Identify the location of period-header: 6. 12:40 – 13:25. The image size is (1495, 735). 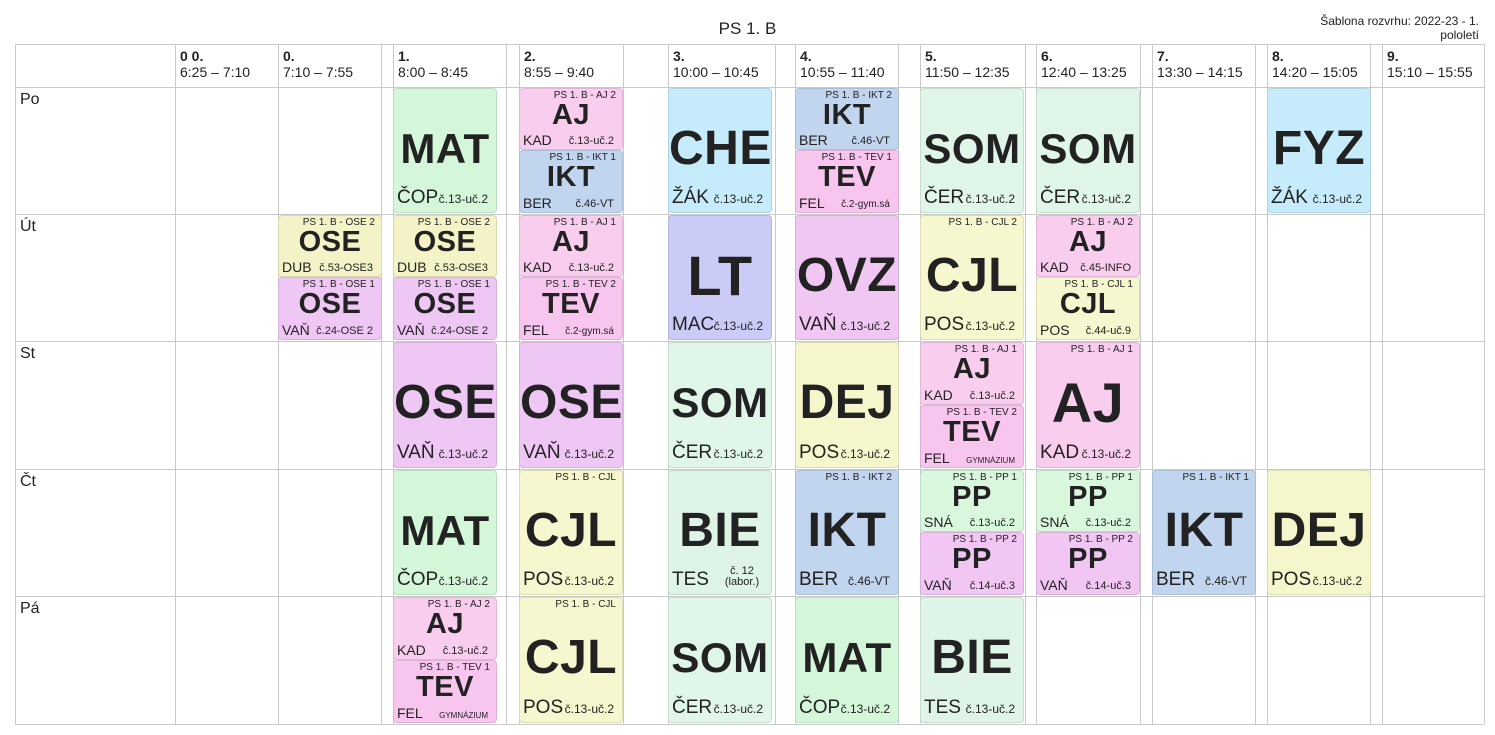
(1084, 64).